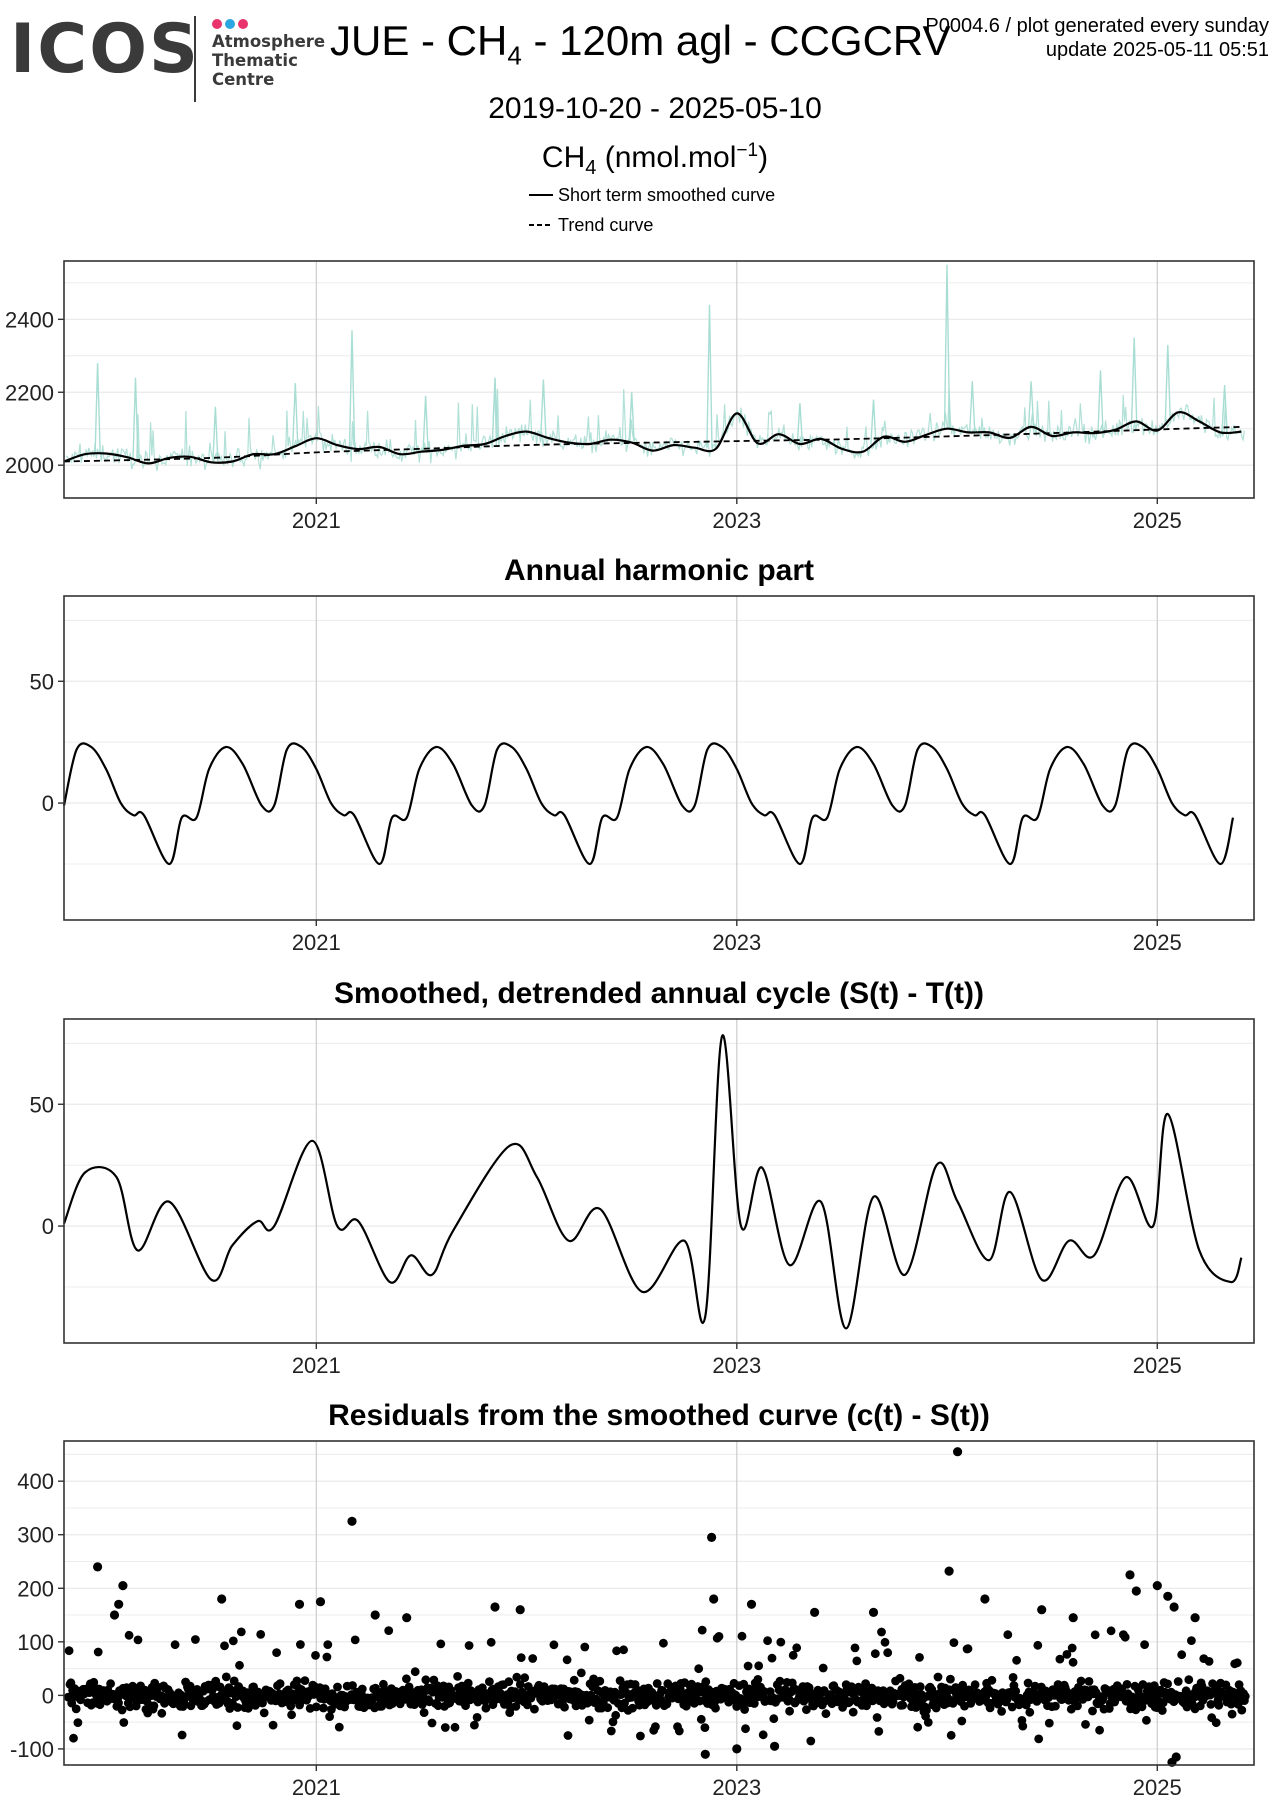  I want to click on panel-3-y-tick-label: 50, so click(42, 1104).